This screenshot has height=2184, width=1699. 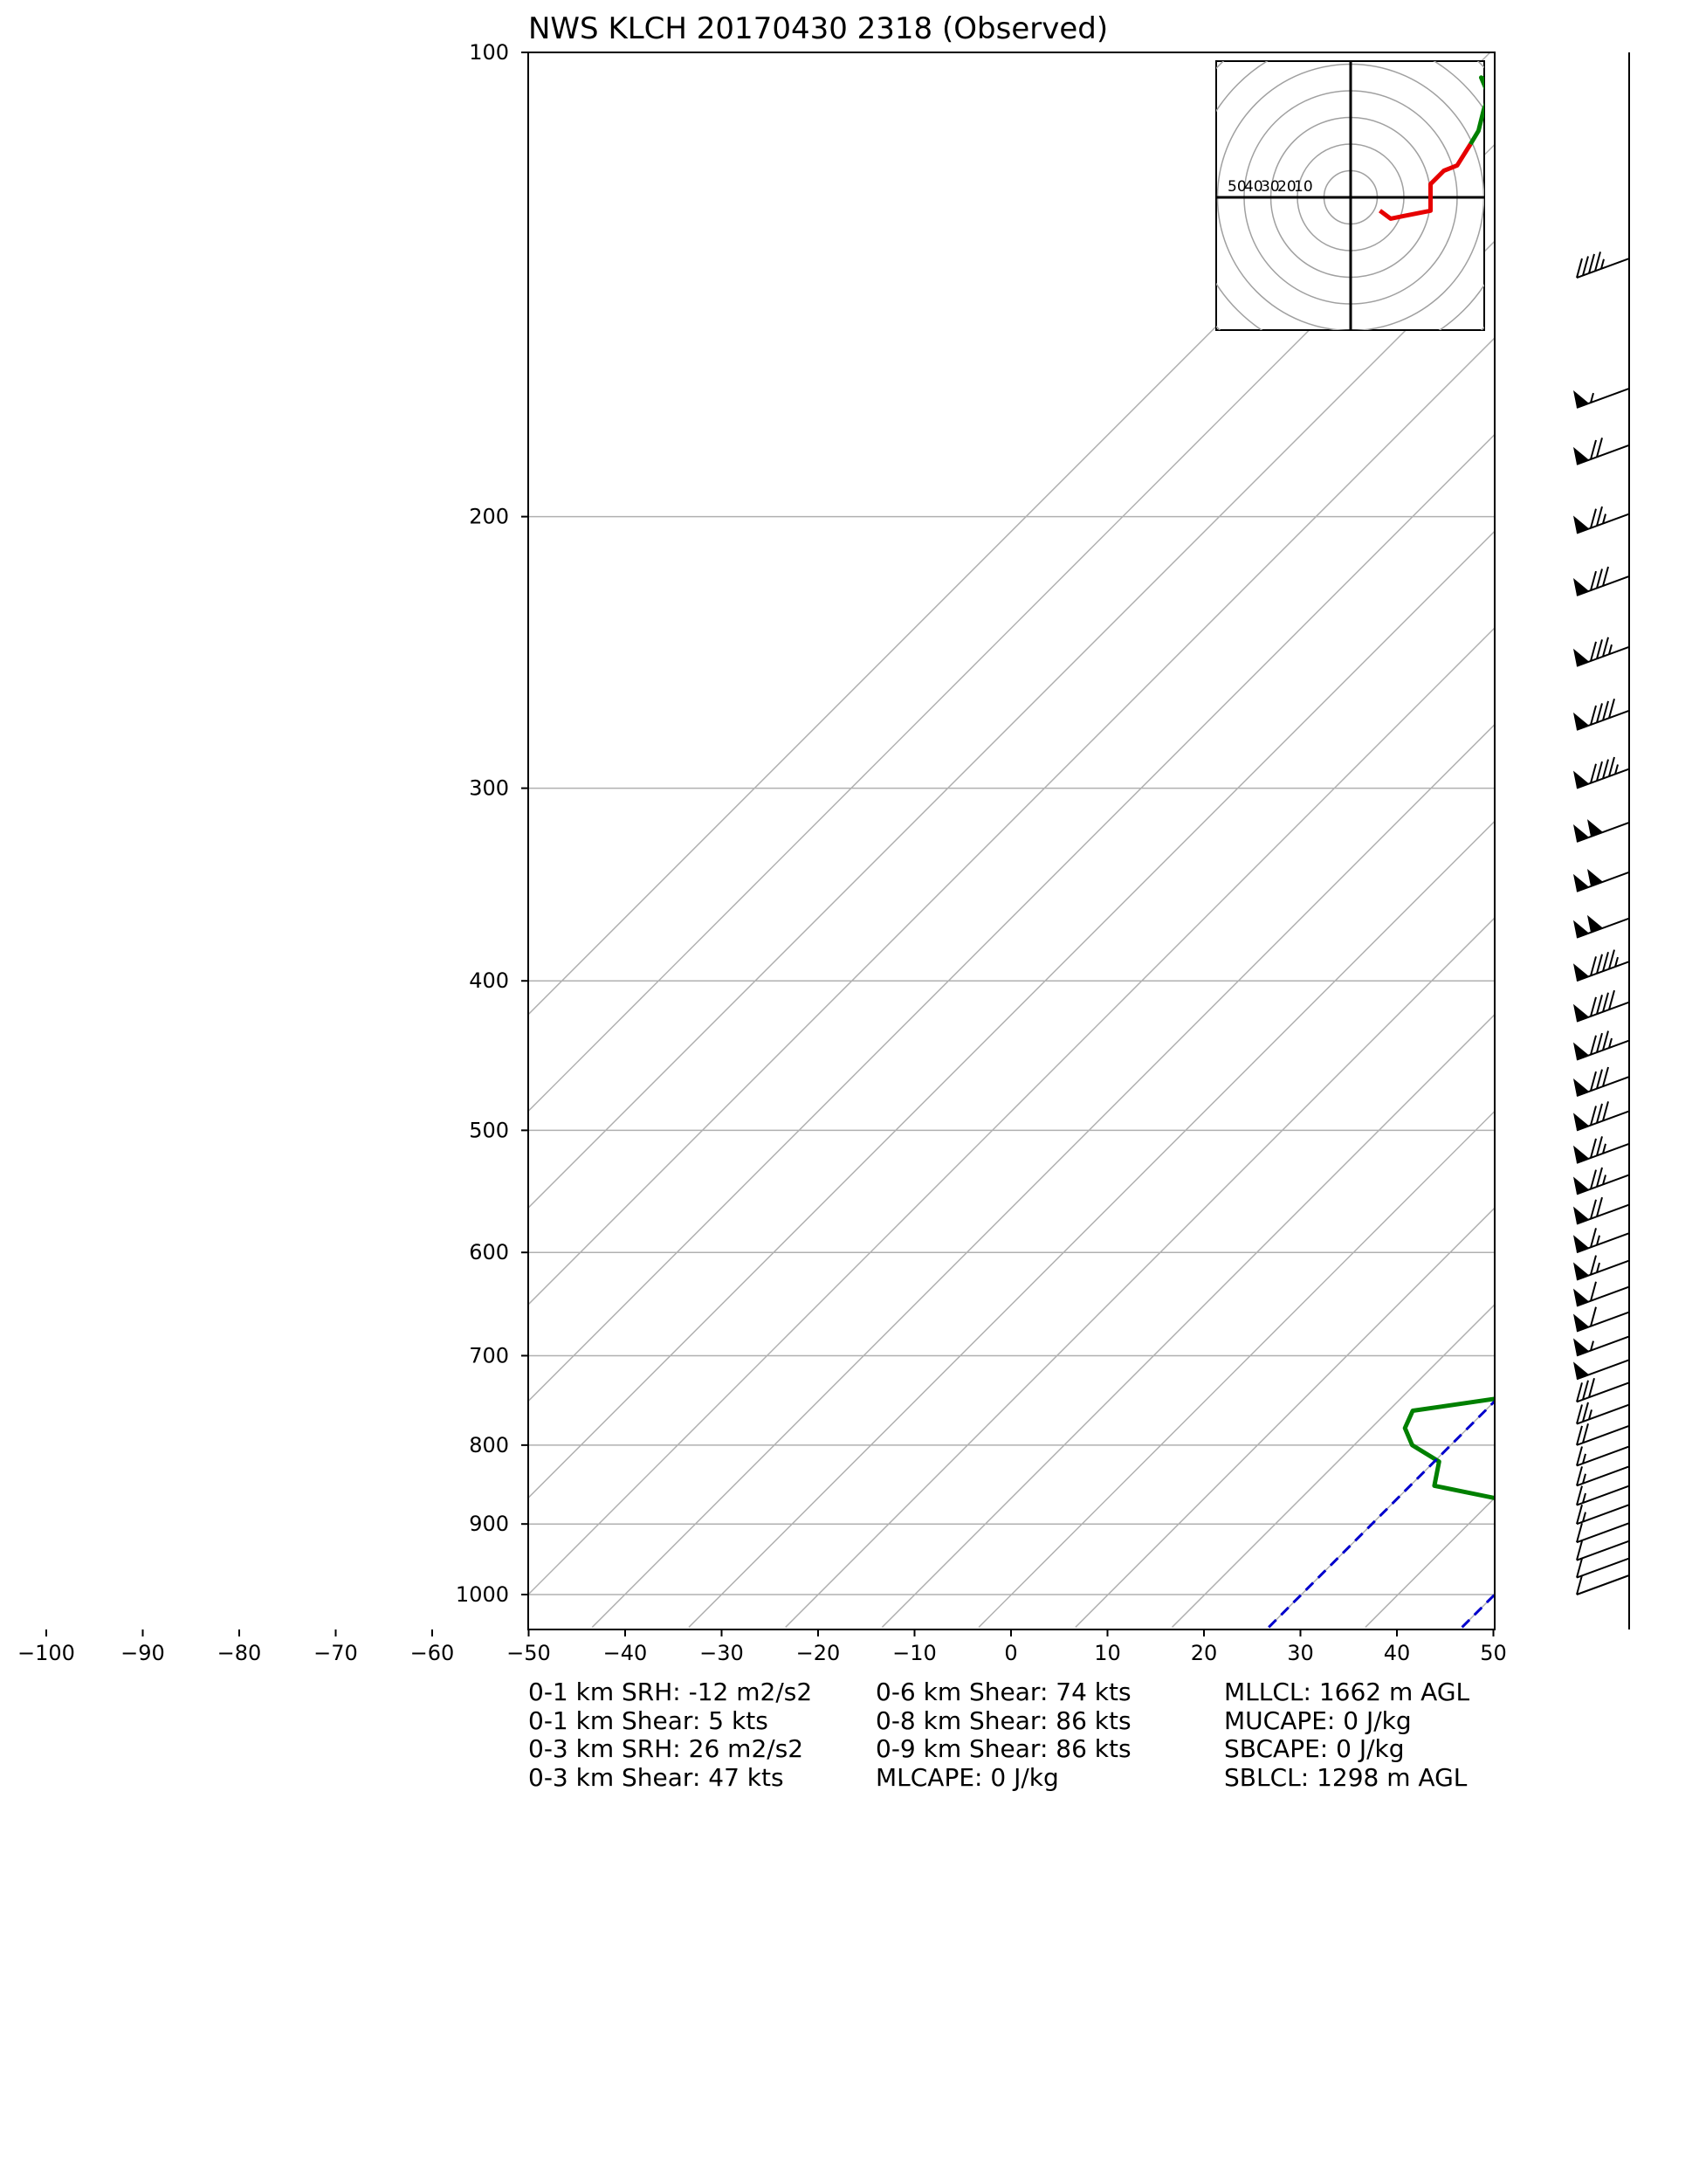 I want to click on stat-line: 0-8 km Shear: 86 kts, so click(x=1004, y=1720).